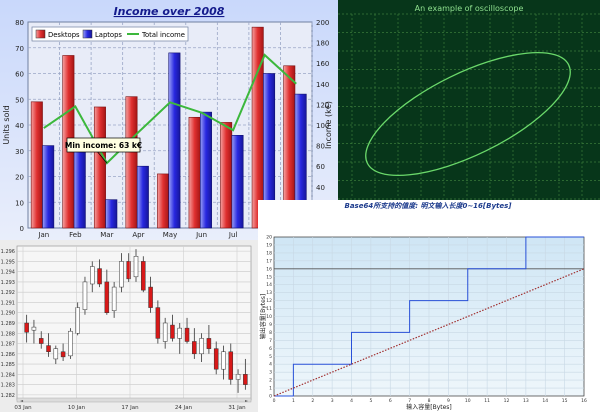 The height and width of the screenshot is (412, 600). I want to click on chart-title: Base64所支持的值度: 明文输入长度0~16[Bytes], so click(429, 205).